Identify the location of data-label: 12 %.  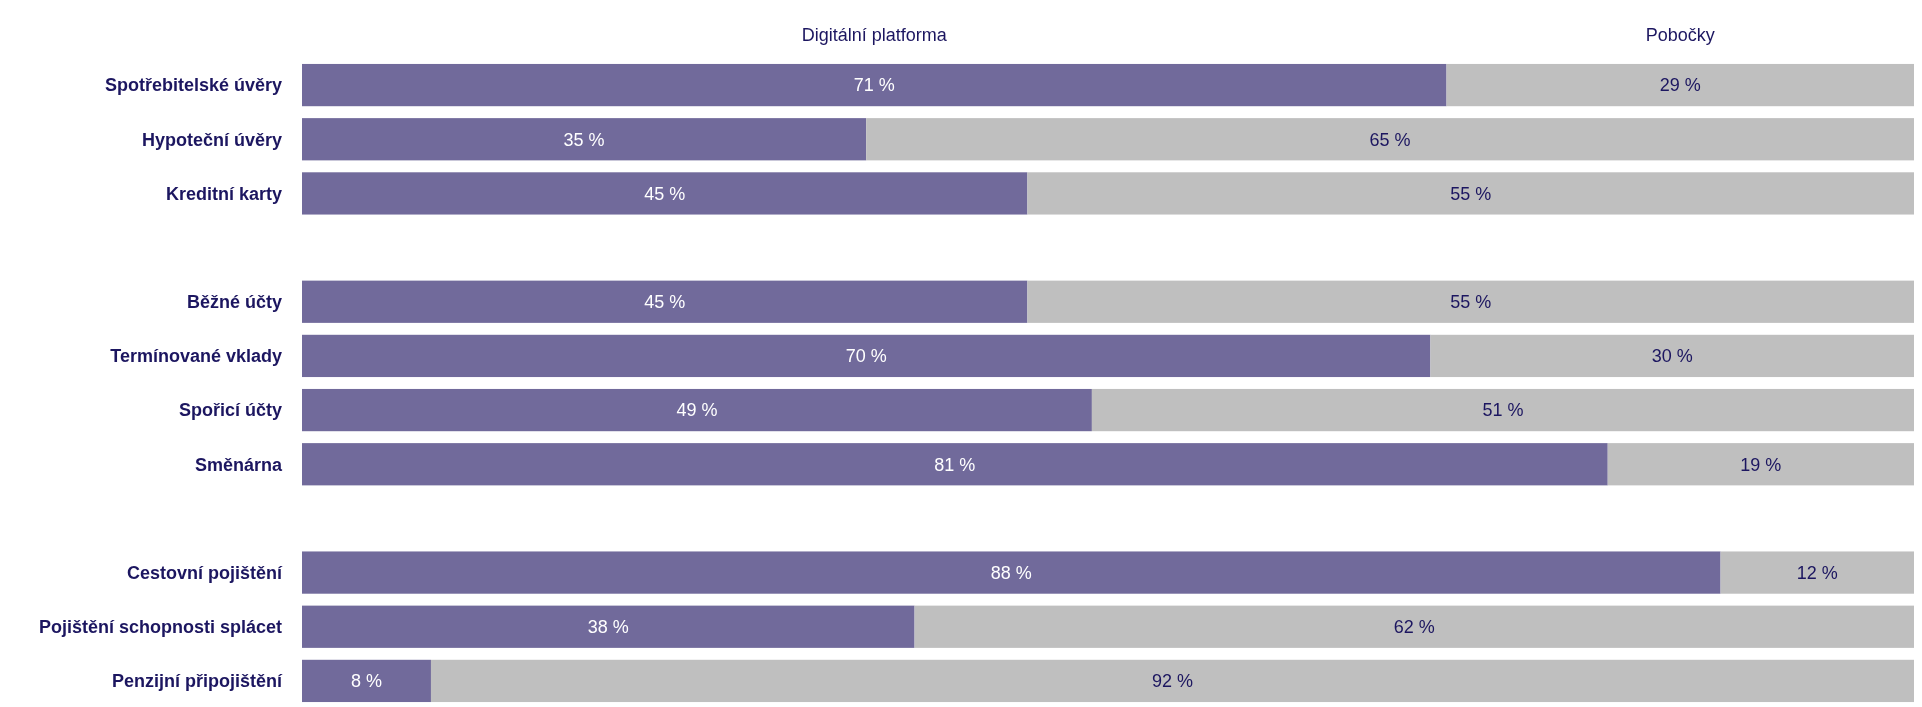
(1817, 572).